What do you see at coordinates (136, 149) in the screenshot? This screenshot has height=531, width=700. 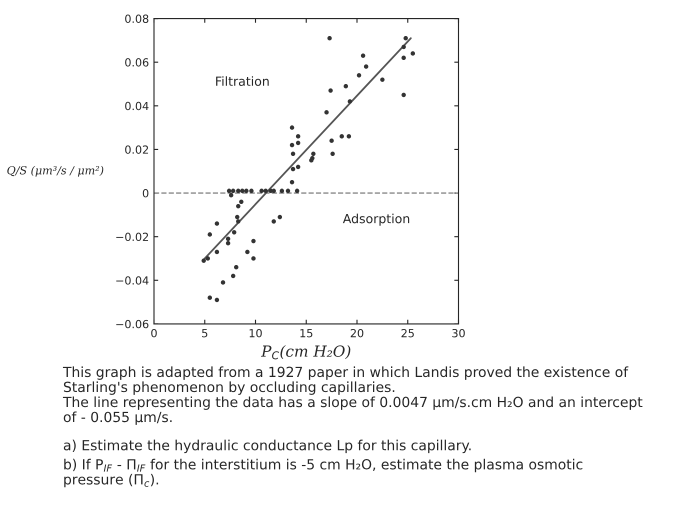 I see `y-tick-label: 0.02` at bounding box center [136, 149].